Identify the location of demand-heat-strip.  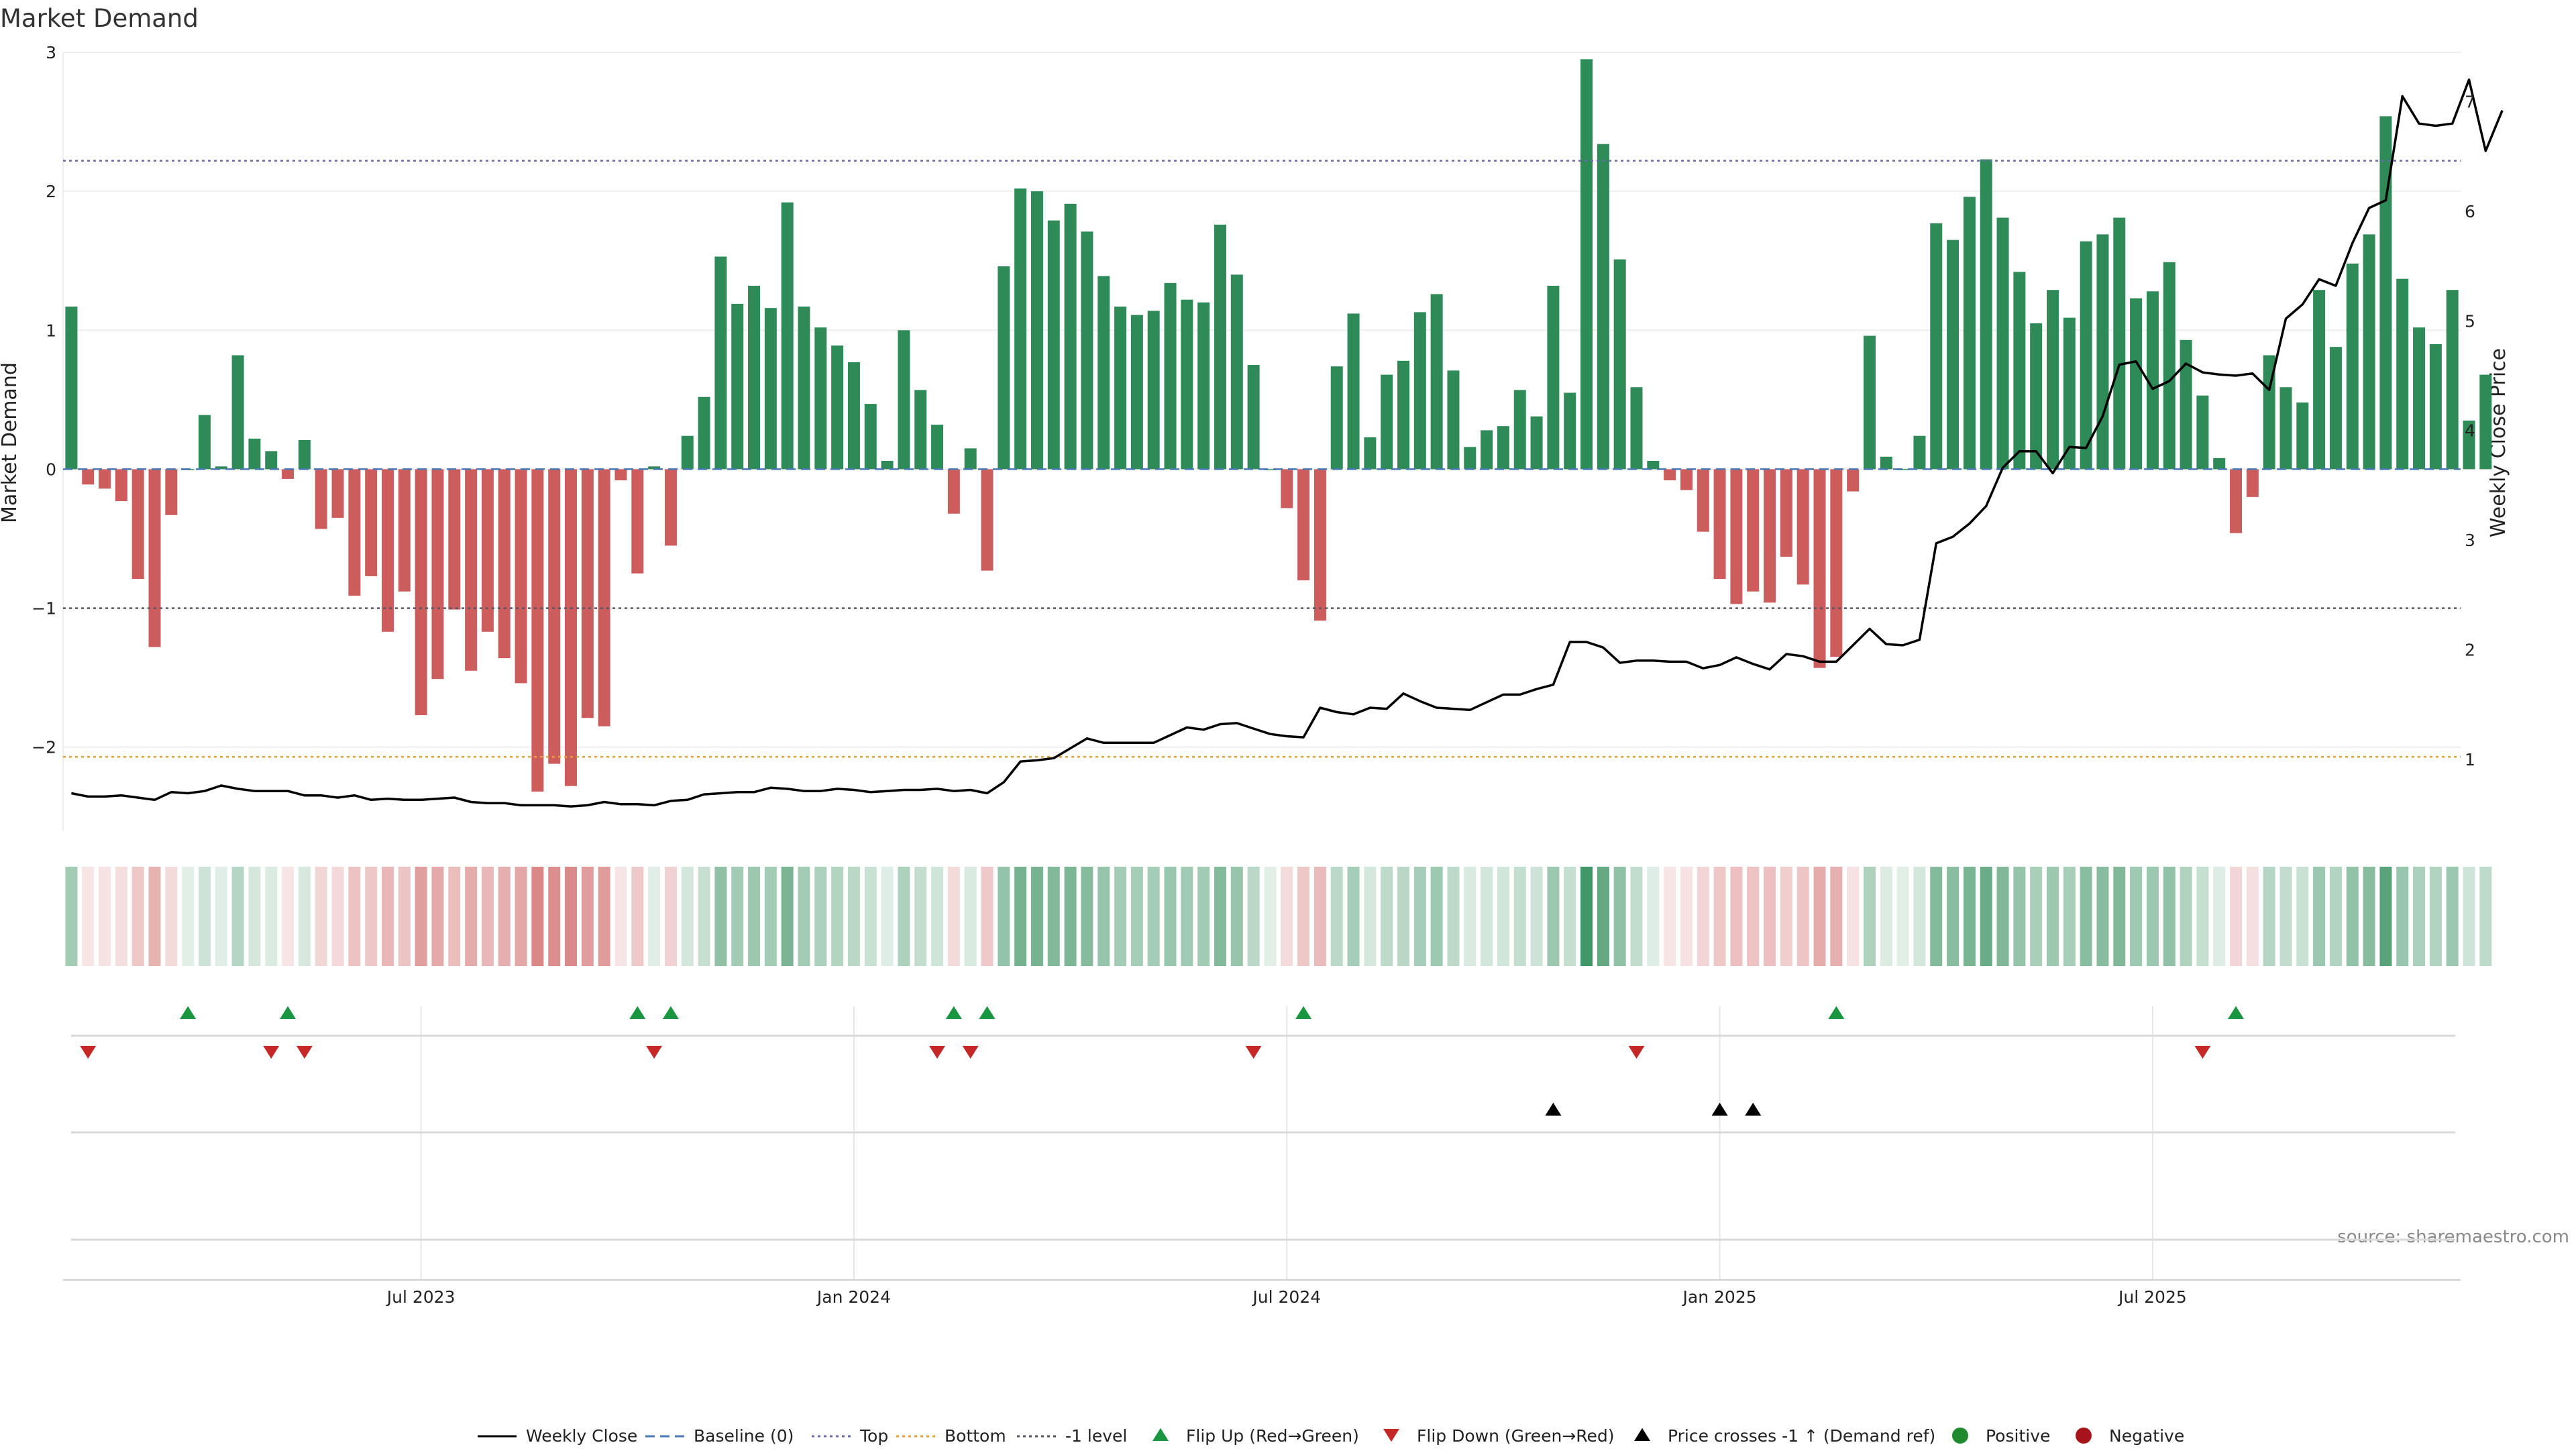
(1278, 916).